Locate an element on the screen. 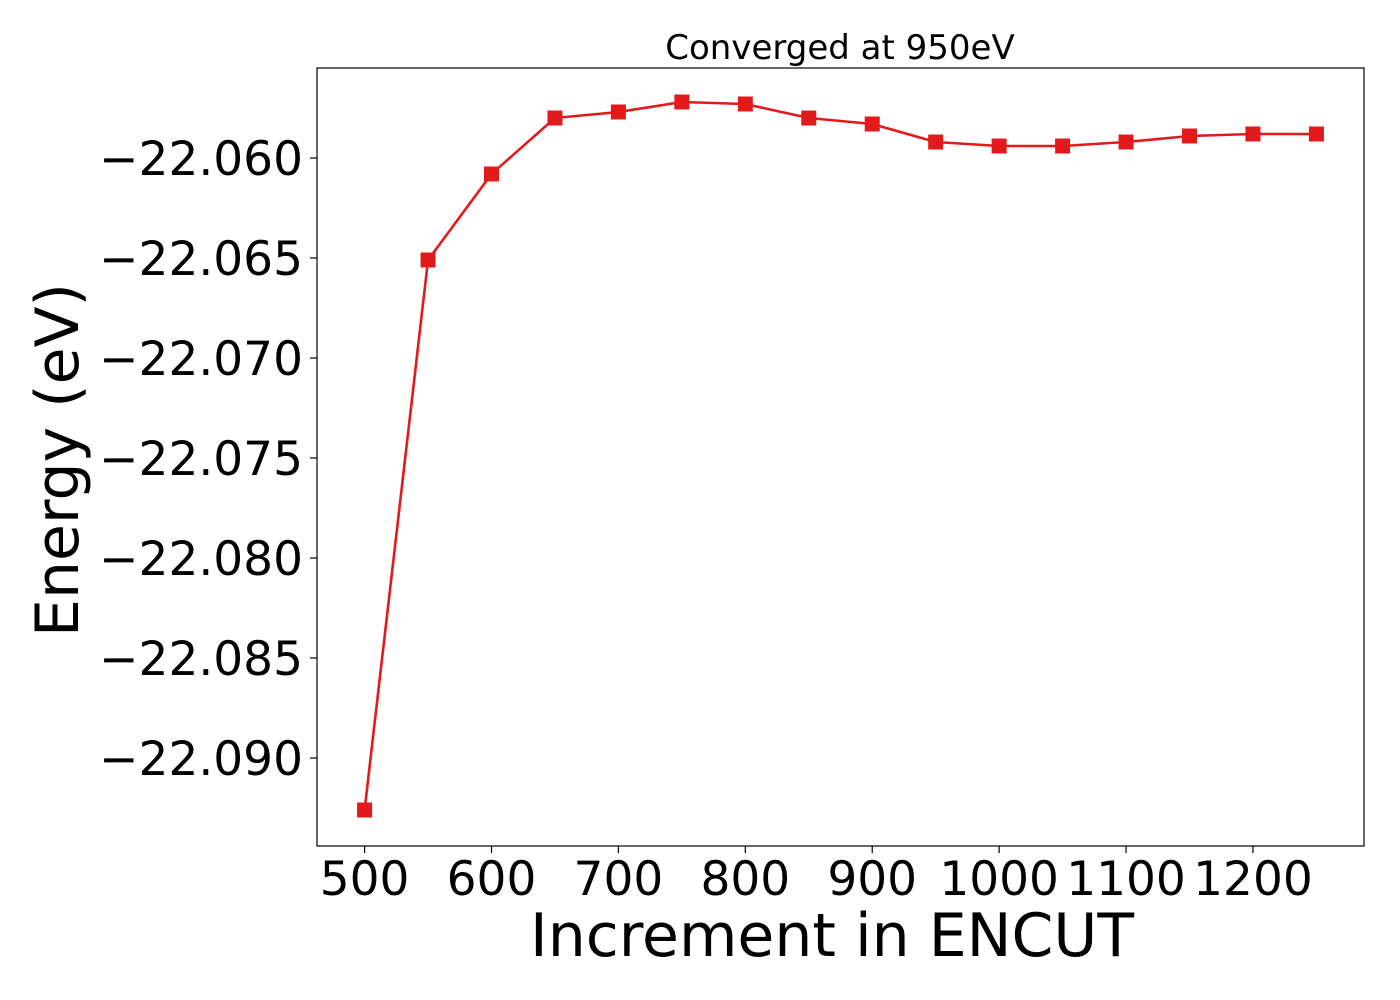 This screenshot has width=1400, height=1000. y-tick-label: −22.085 is located at coordinates (201, 659).